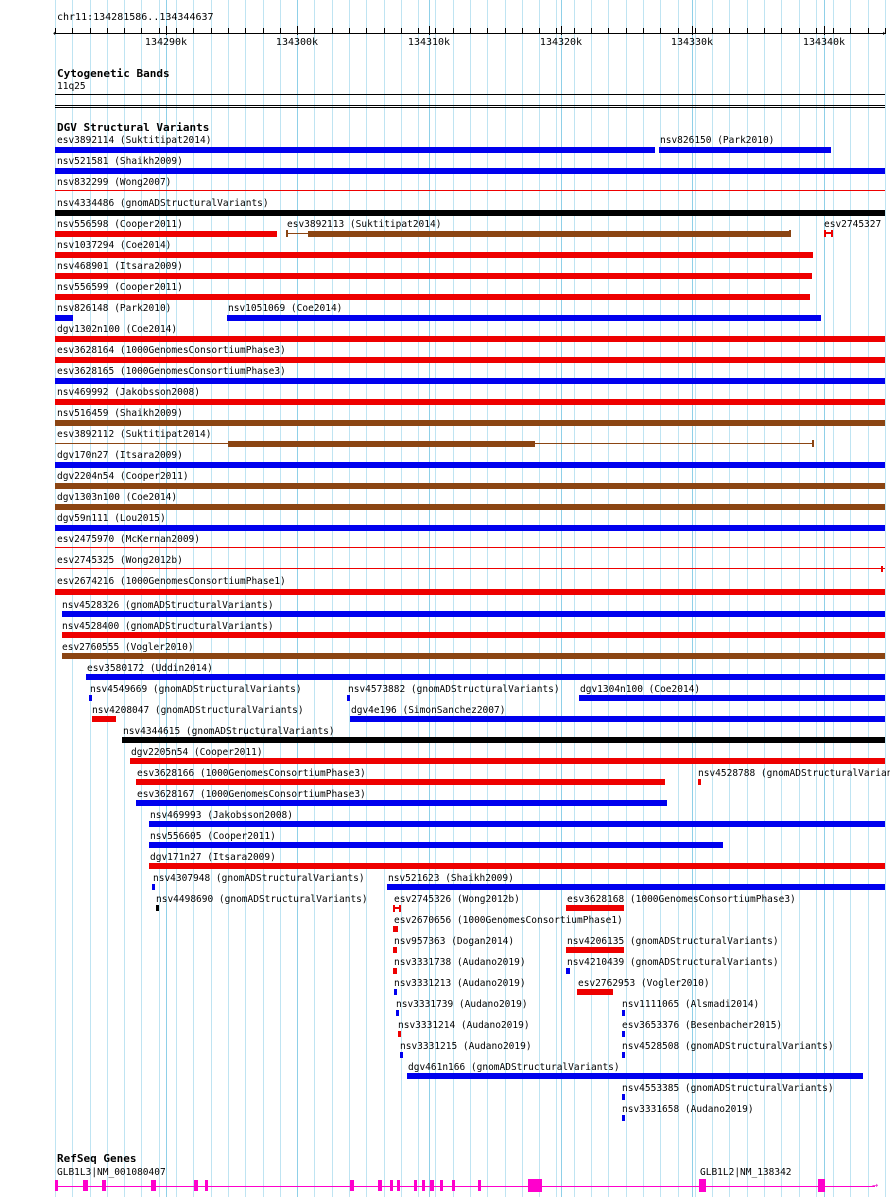  I want to click on dgv-variant-label: nsv1037294 (Coe2014), so click(114, 245).